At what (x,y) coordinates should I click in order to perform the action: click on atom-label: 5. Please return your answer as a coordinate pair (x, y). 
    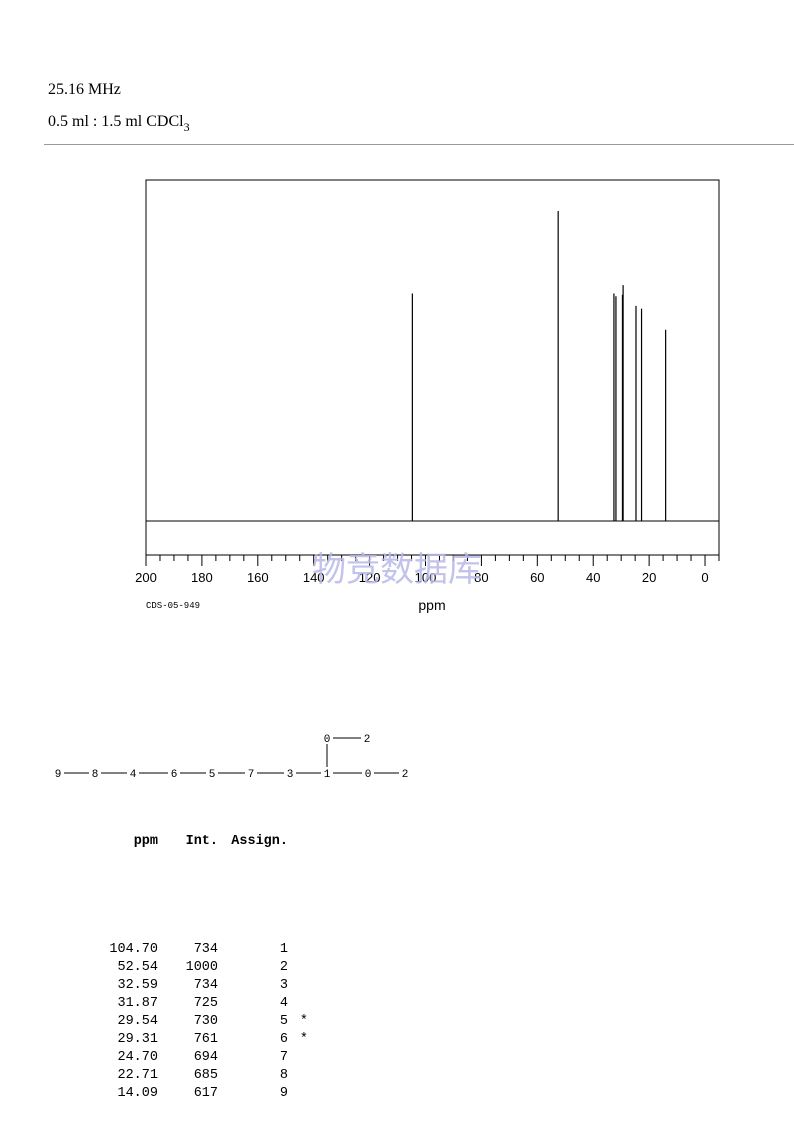
    Looking at the image, I should click on (212, 775).